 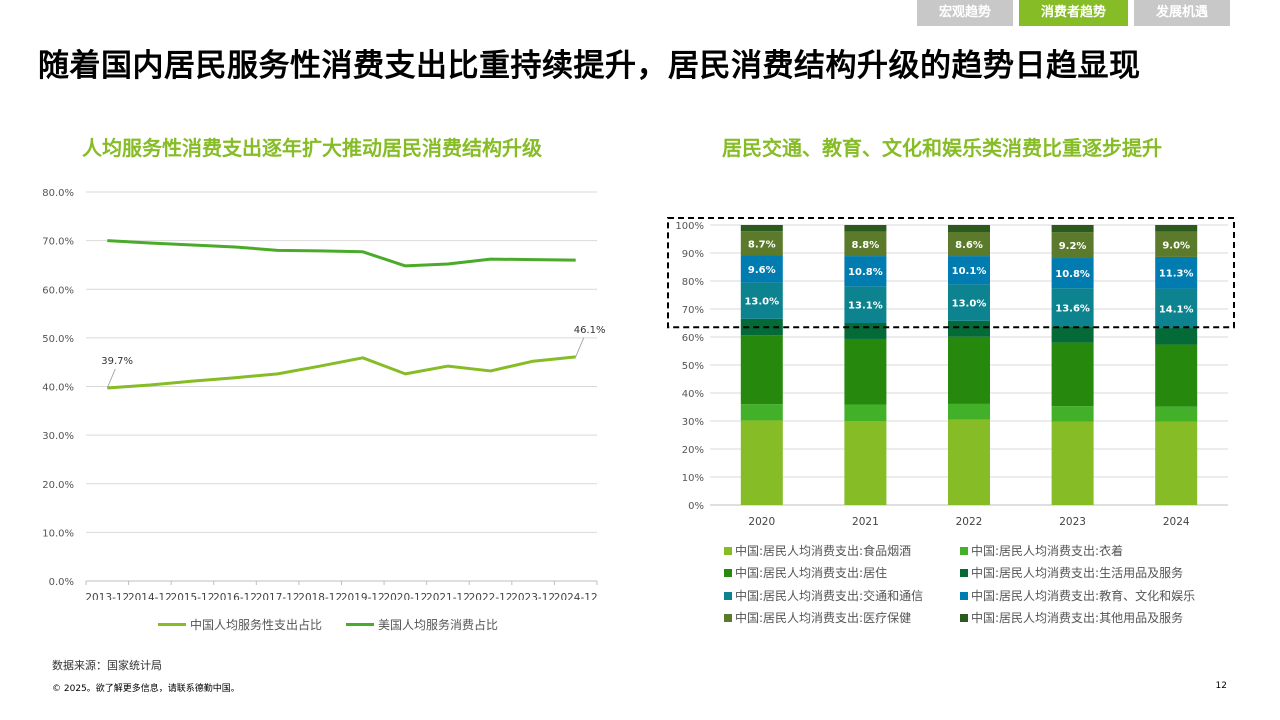 What do you see at coordinates (693, 366) in the screenshot?
I see `y-tick-label: 50%` at bounding box center [693, 366].